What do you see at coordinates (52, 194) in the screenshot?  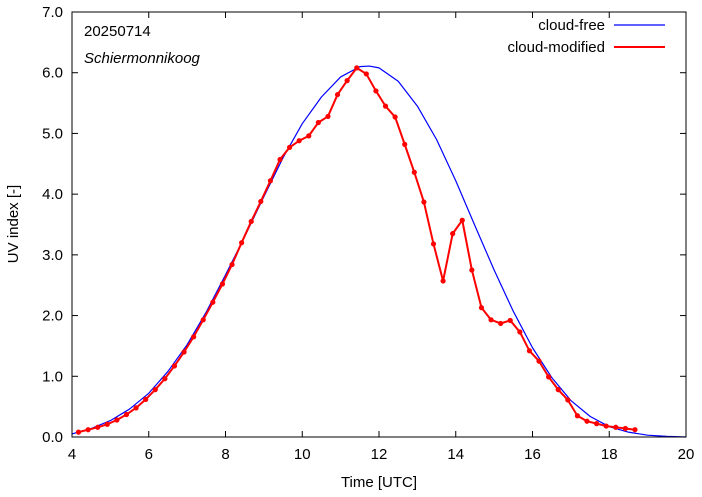 I see `y-tick-label: 4.0` at bounding box center [52, 194].